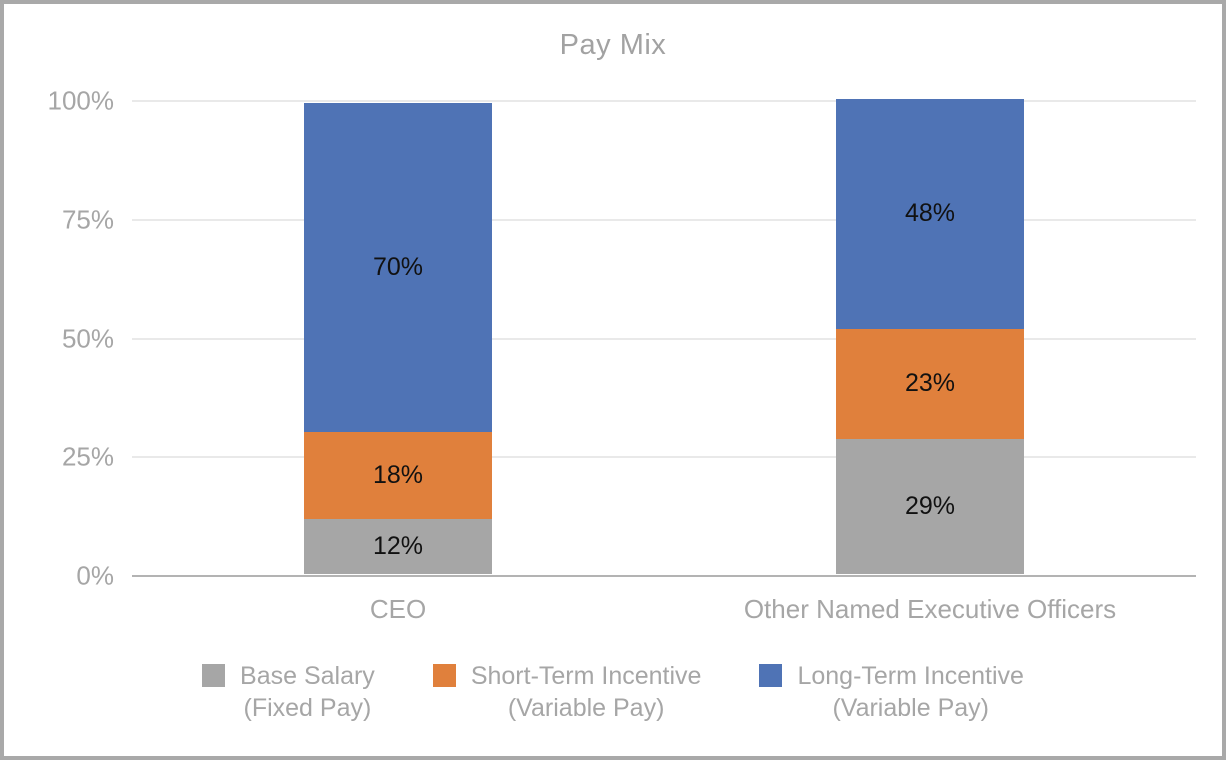  I want to click on bar-stack-other-neos: 29% 23% 48%, so click(930, 336).